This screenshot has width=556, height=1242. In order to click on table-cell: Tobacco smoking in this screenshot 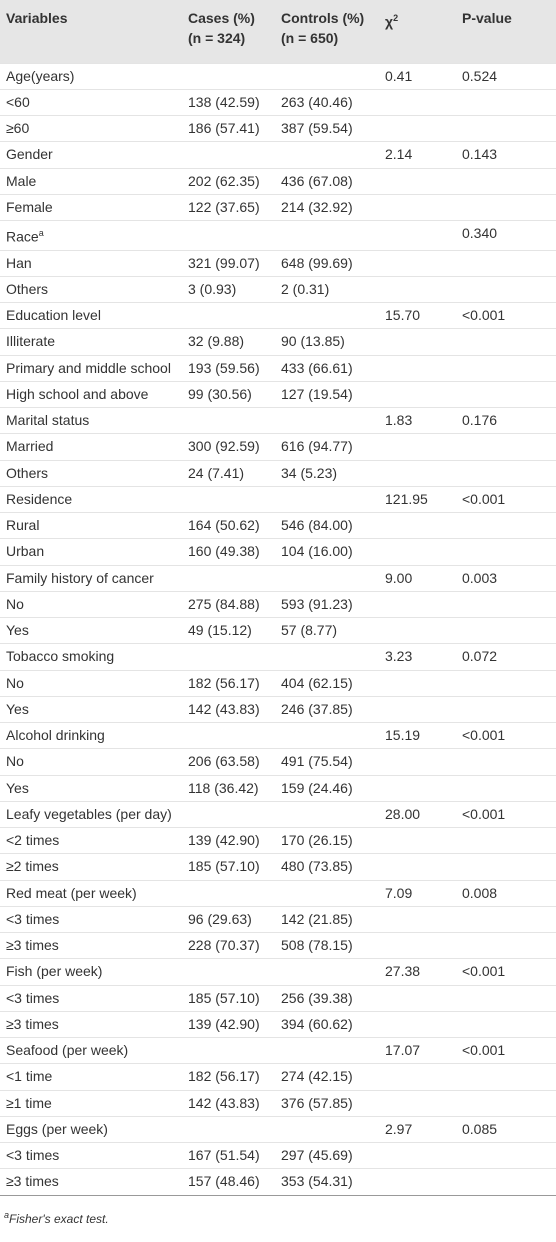, I will do `click(91, 657)`.